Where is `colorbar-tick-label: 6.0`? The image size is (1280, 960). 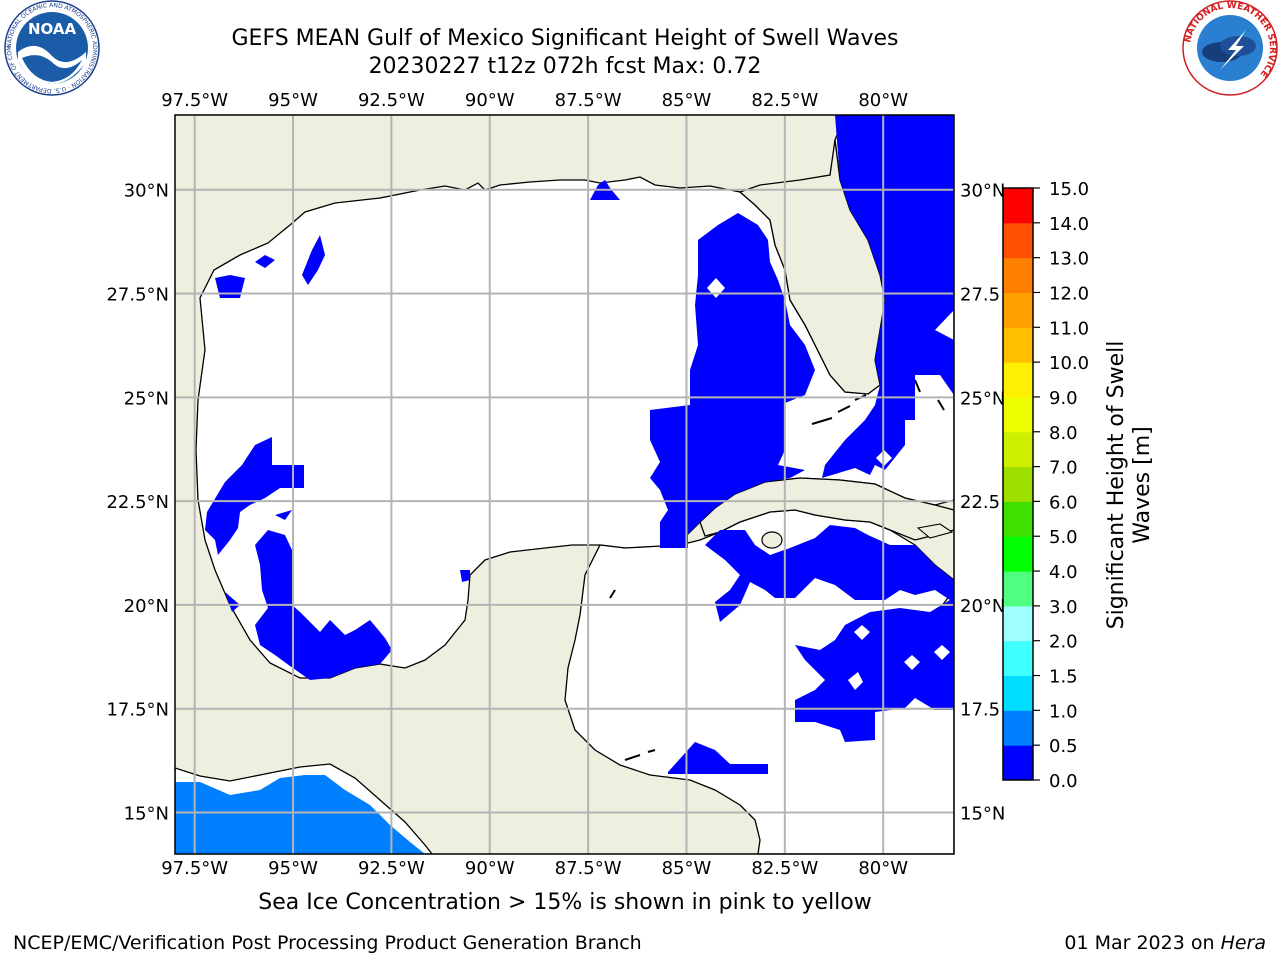 colorbar-tick-label: 6.0 is located at coordinates (1063, 502).